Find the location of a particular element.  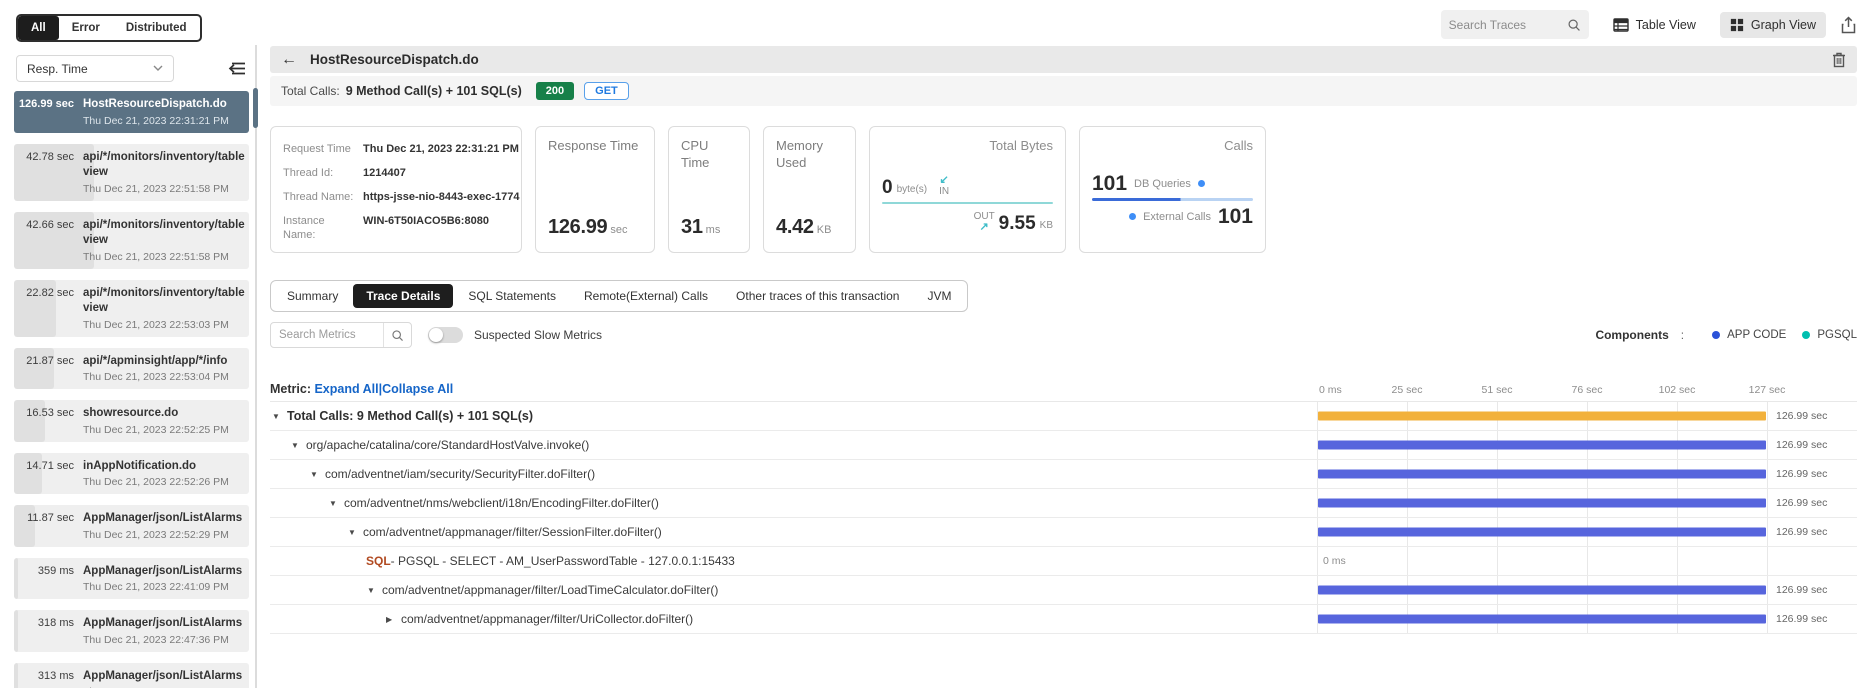

bytes-in-unit: byte(s) is located at coordinates (912, 189).